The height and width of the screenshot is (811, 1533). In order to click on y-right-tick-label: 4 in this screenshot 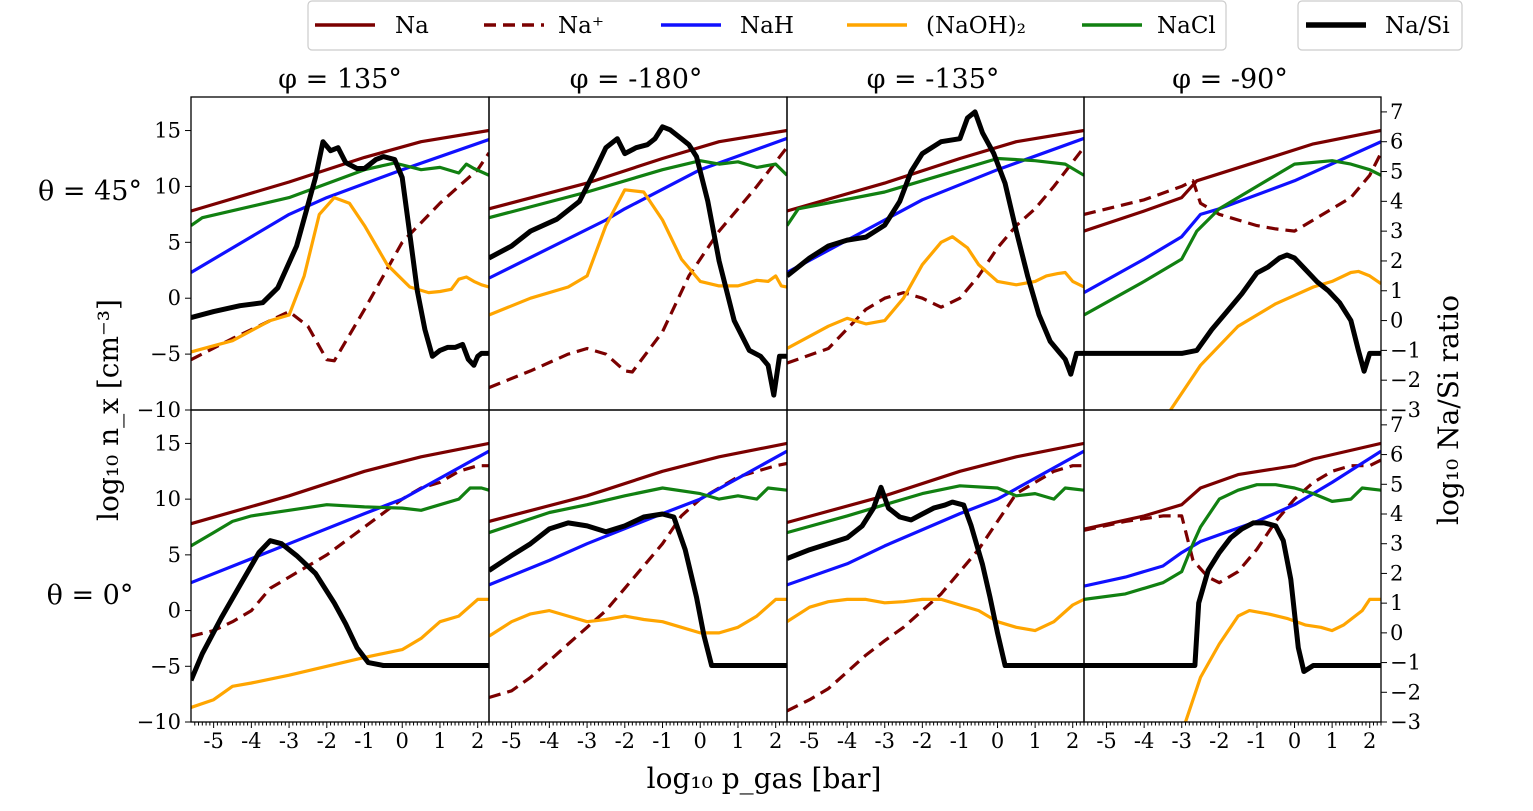, I will do `click(1396, 201)`.